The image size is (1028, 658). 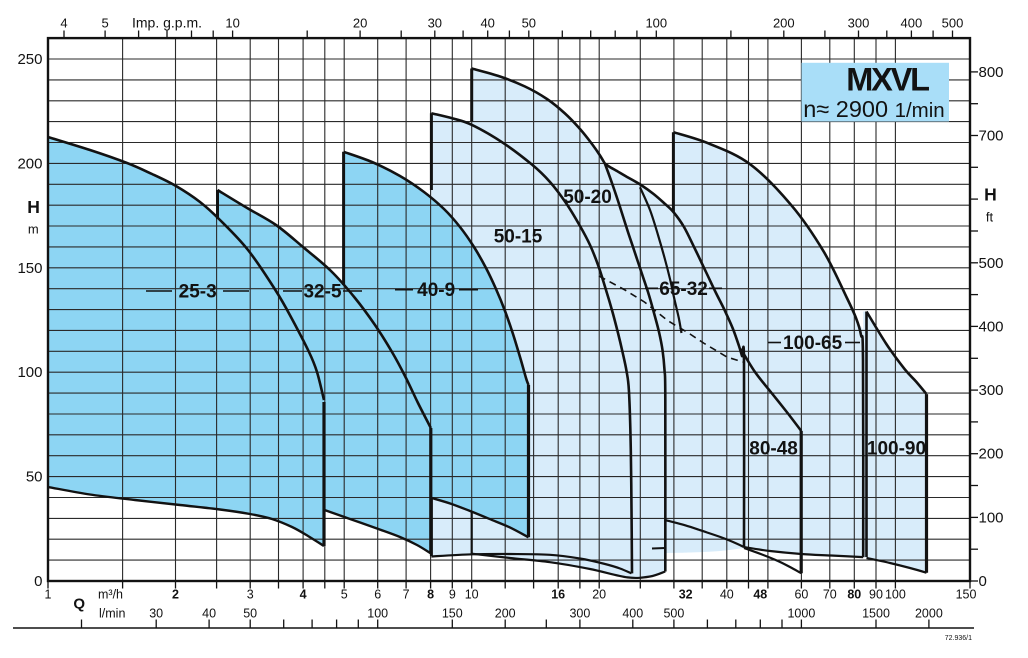 I want to click on svg-text: 48, so click(x=760, y=595).